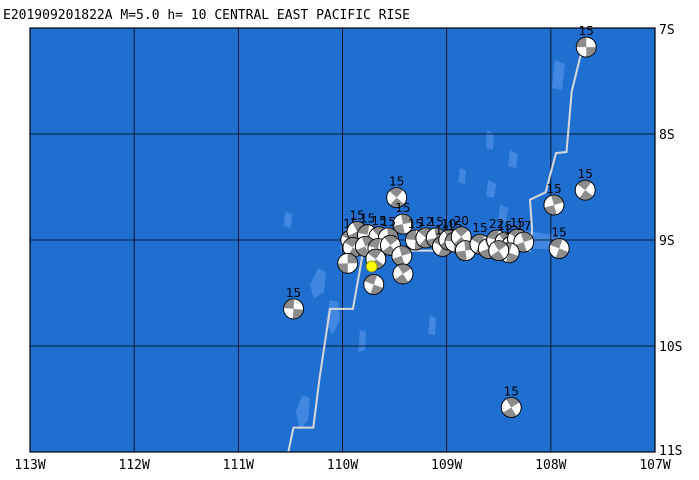 The image size is (699, 480). What do you see at coordinates (670, 347) in the screenshot?
I see `y-tick-label: 10S` at bounding box center [670, 347].